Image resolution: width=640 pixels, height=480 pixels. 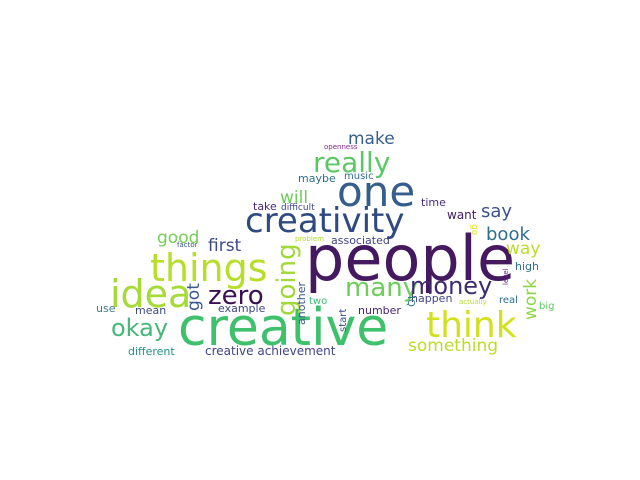 What do you see at coordinates (318, 301) in the screenshot?
I see `word-two: two` at bounding box center [318, 301].